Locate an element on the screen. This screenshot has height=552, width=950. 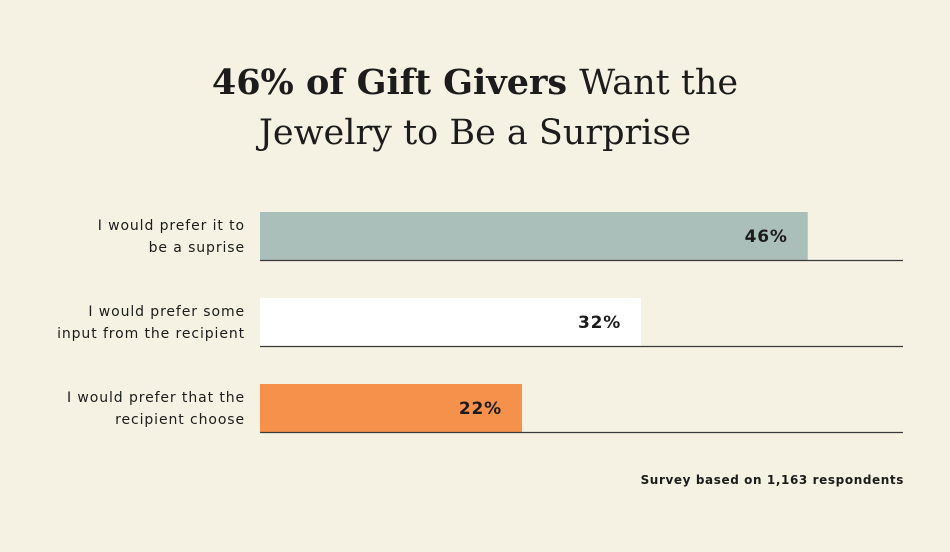
title-highlight: 46% of Gift Givers is located at coordinates (389, 82).